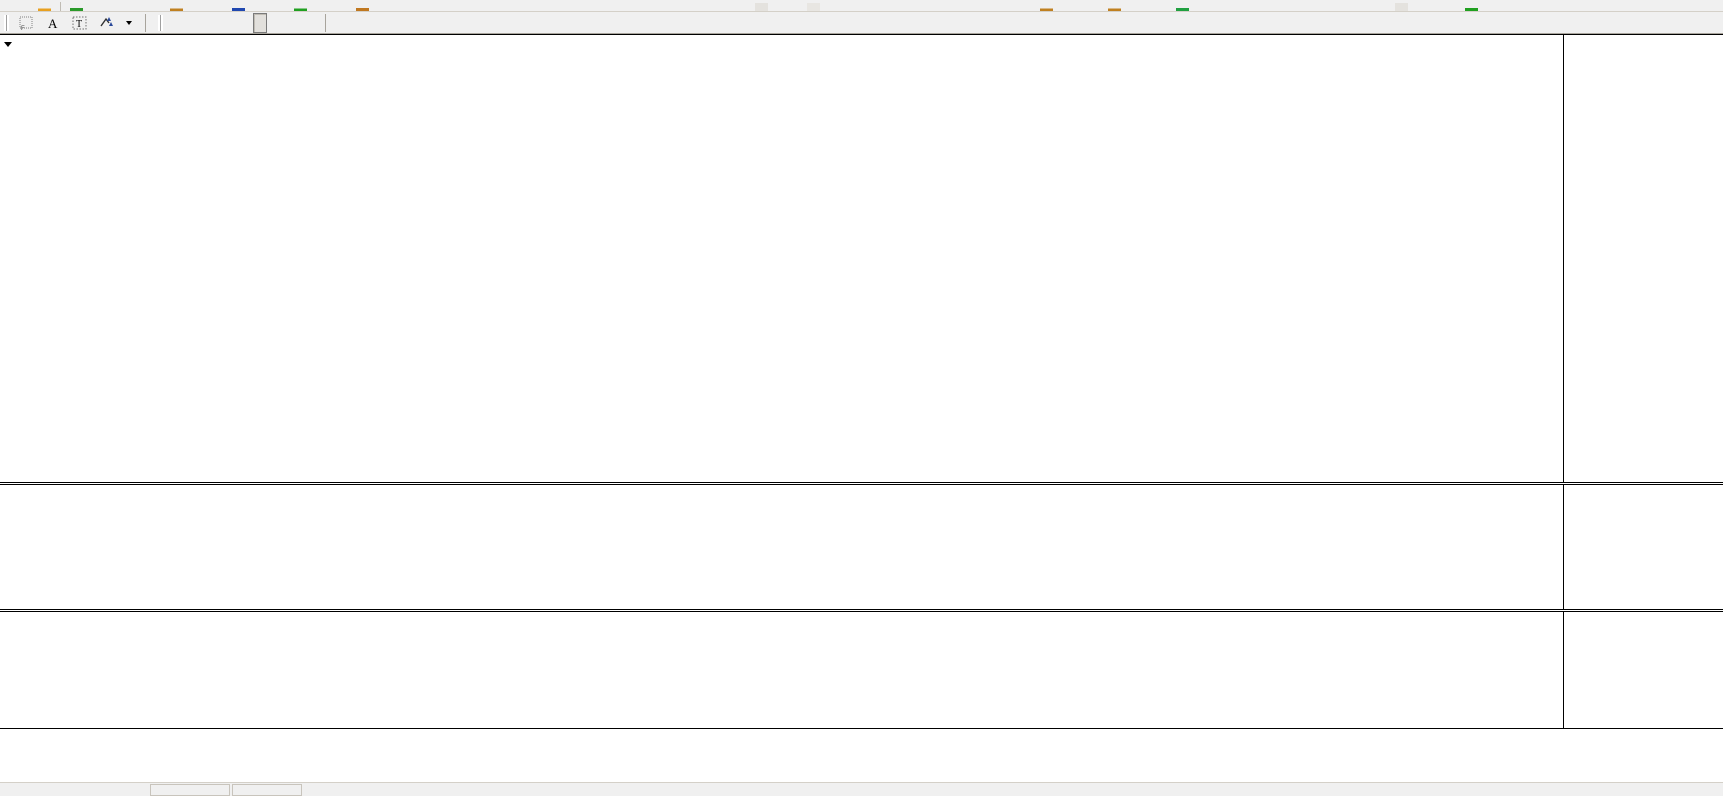  I want to click on time-axis, so click(781, 741).